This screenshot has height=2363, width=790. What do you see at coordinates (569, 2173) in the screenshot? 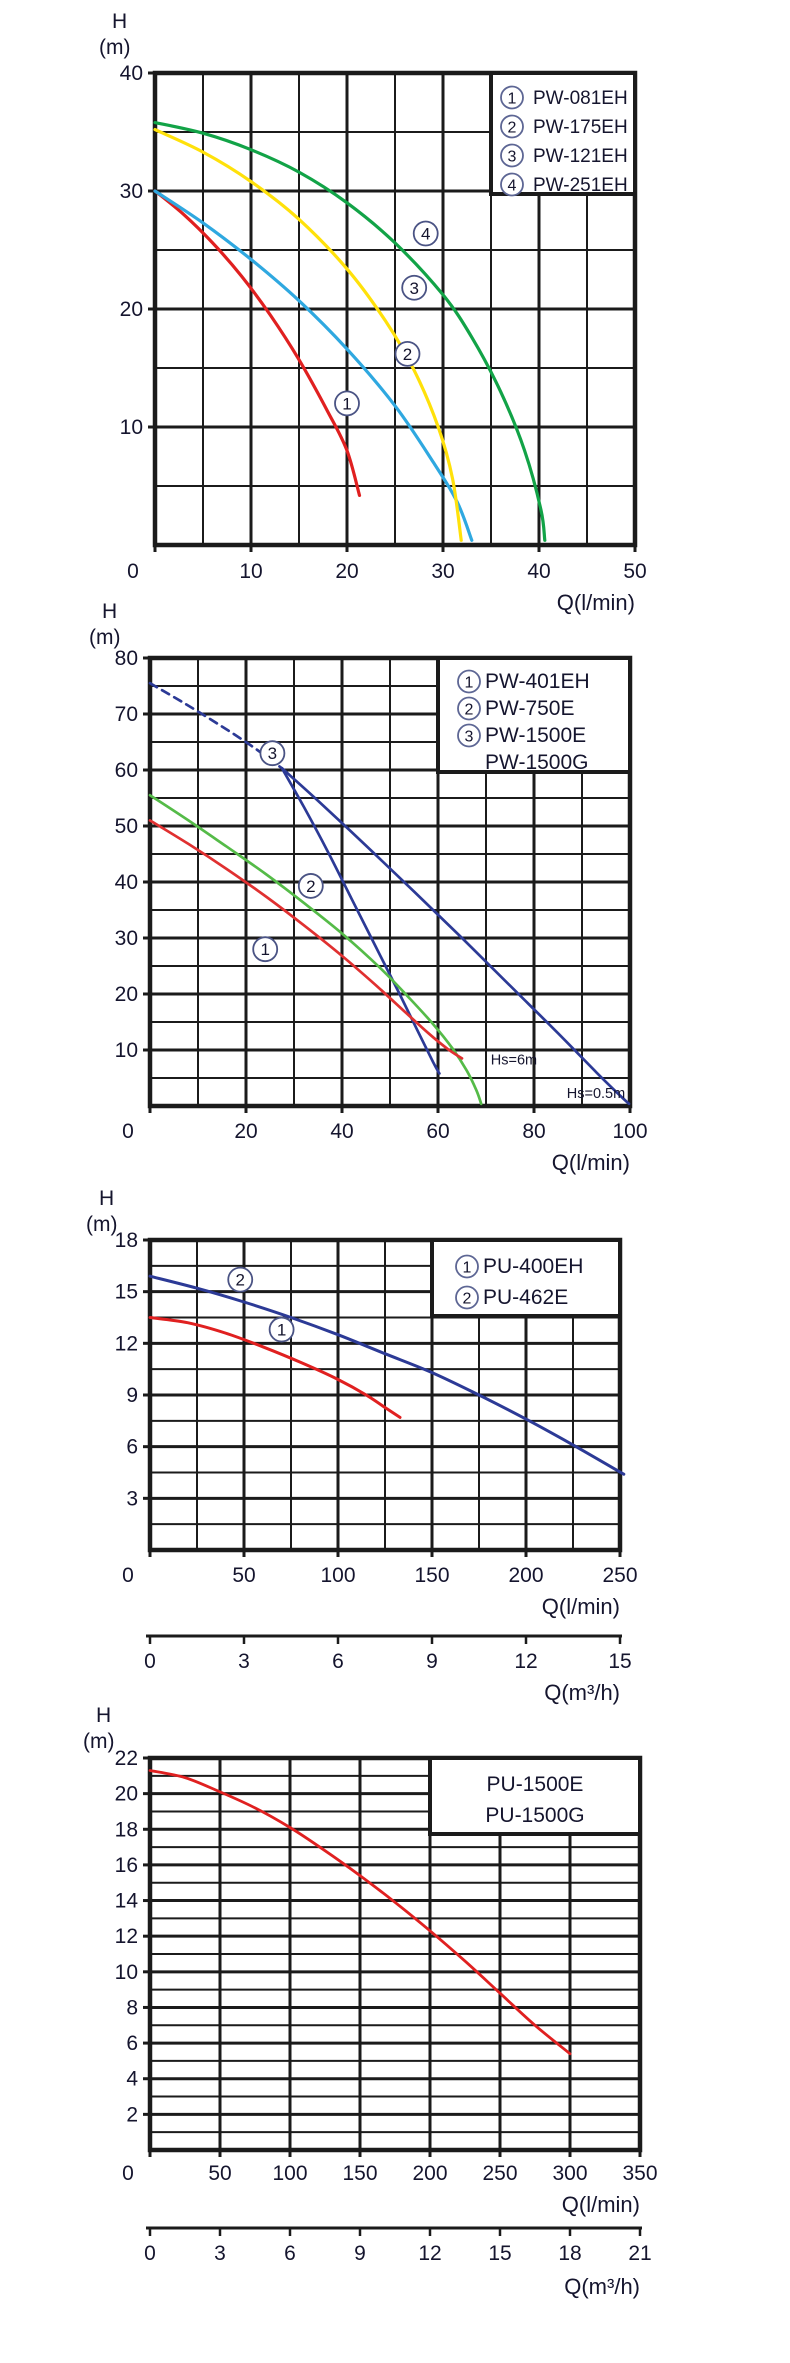
I see `x-tick-label: 300` at bounding box center [569, 2173].